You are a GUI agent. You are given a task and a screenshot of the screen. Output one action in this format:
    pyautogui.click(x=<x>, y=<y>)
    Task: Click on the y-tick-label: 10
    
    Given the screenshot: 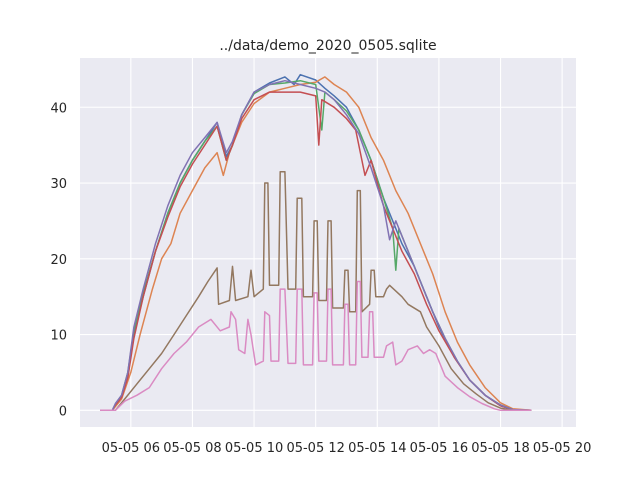 What is the action you would take?
    pyautogui.click(x=58, y=336)
    